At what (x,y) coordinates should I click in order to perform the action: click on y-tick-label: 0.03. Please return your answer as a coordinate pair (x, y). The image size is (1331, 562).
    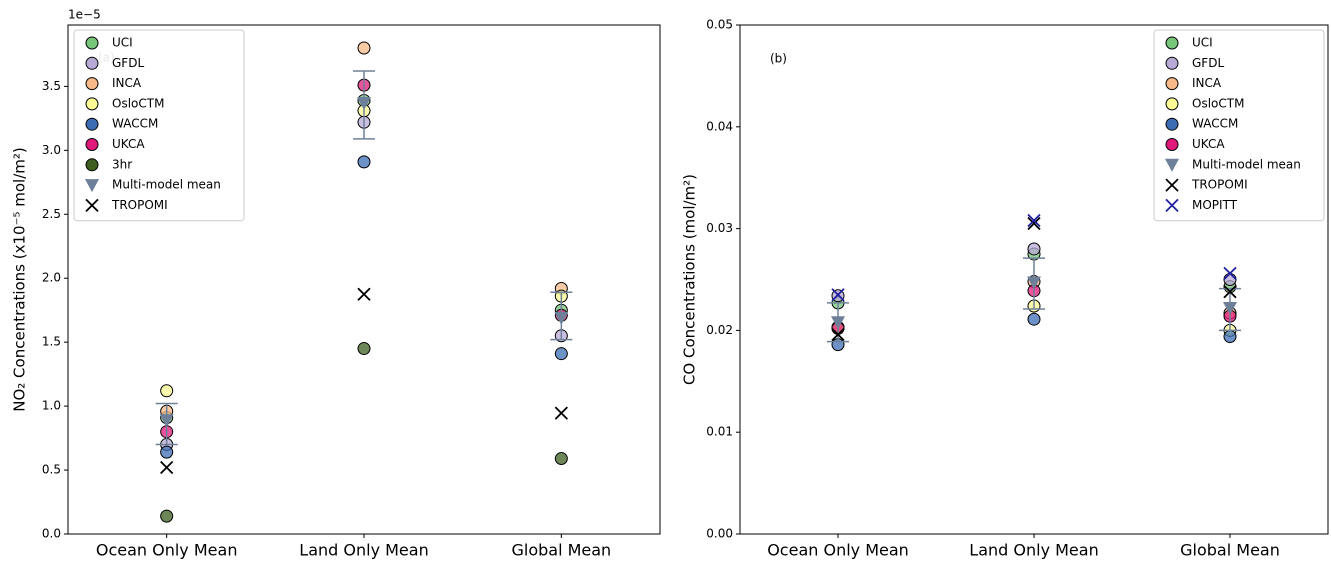
    Looking at the image, I should click on (719, 228).